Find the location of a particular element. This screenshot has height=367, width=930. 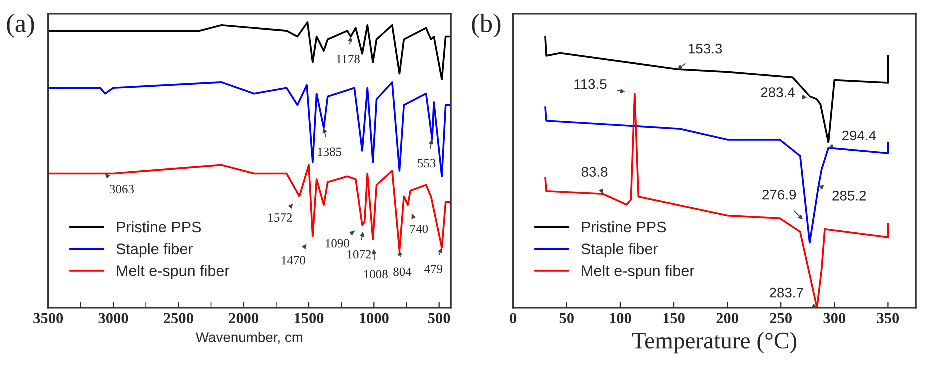

annotation: 283.4 is located at coordinates (778, 93).